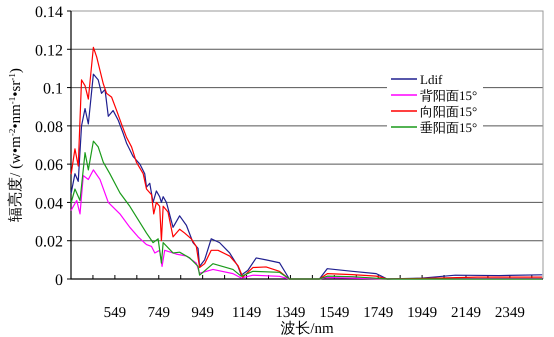 The width and height of the screenshot is (554, 337). What do you see at coordinates (49, 12) in the screenshot?
I see `y-tick-label: 0.14` at bounding box center [49, 12].